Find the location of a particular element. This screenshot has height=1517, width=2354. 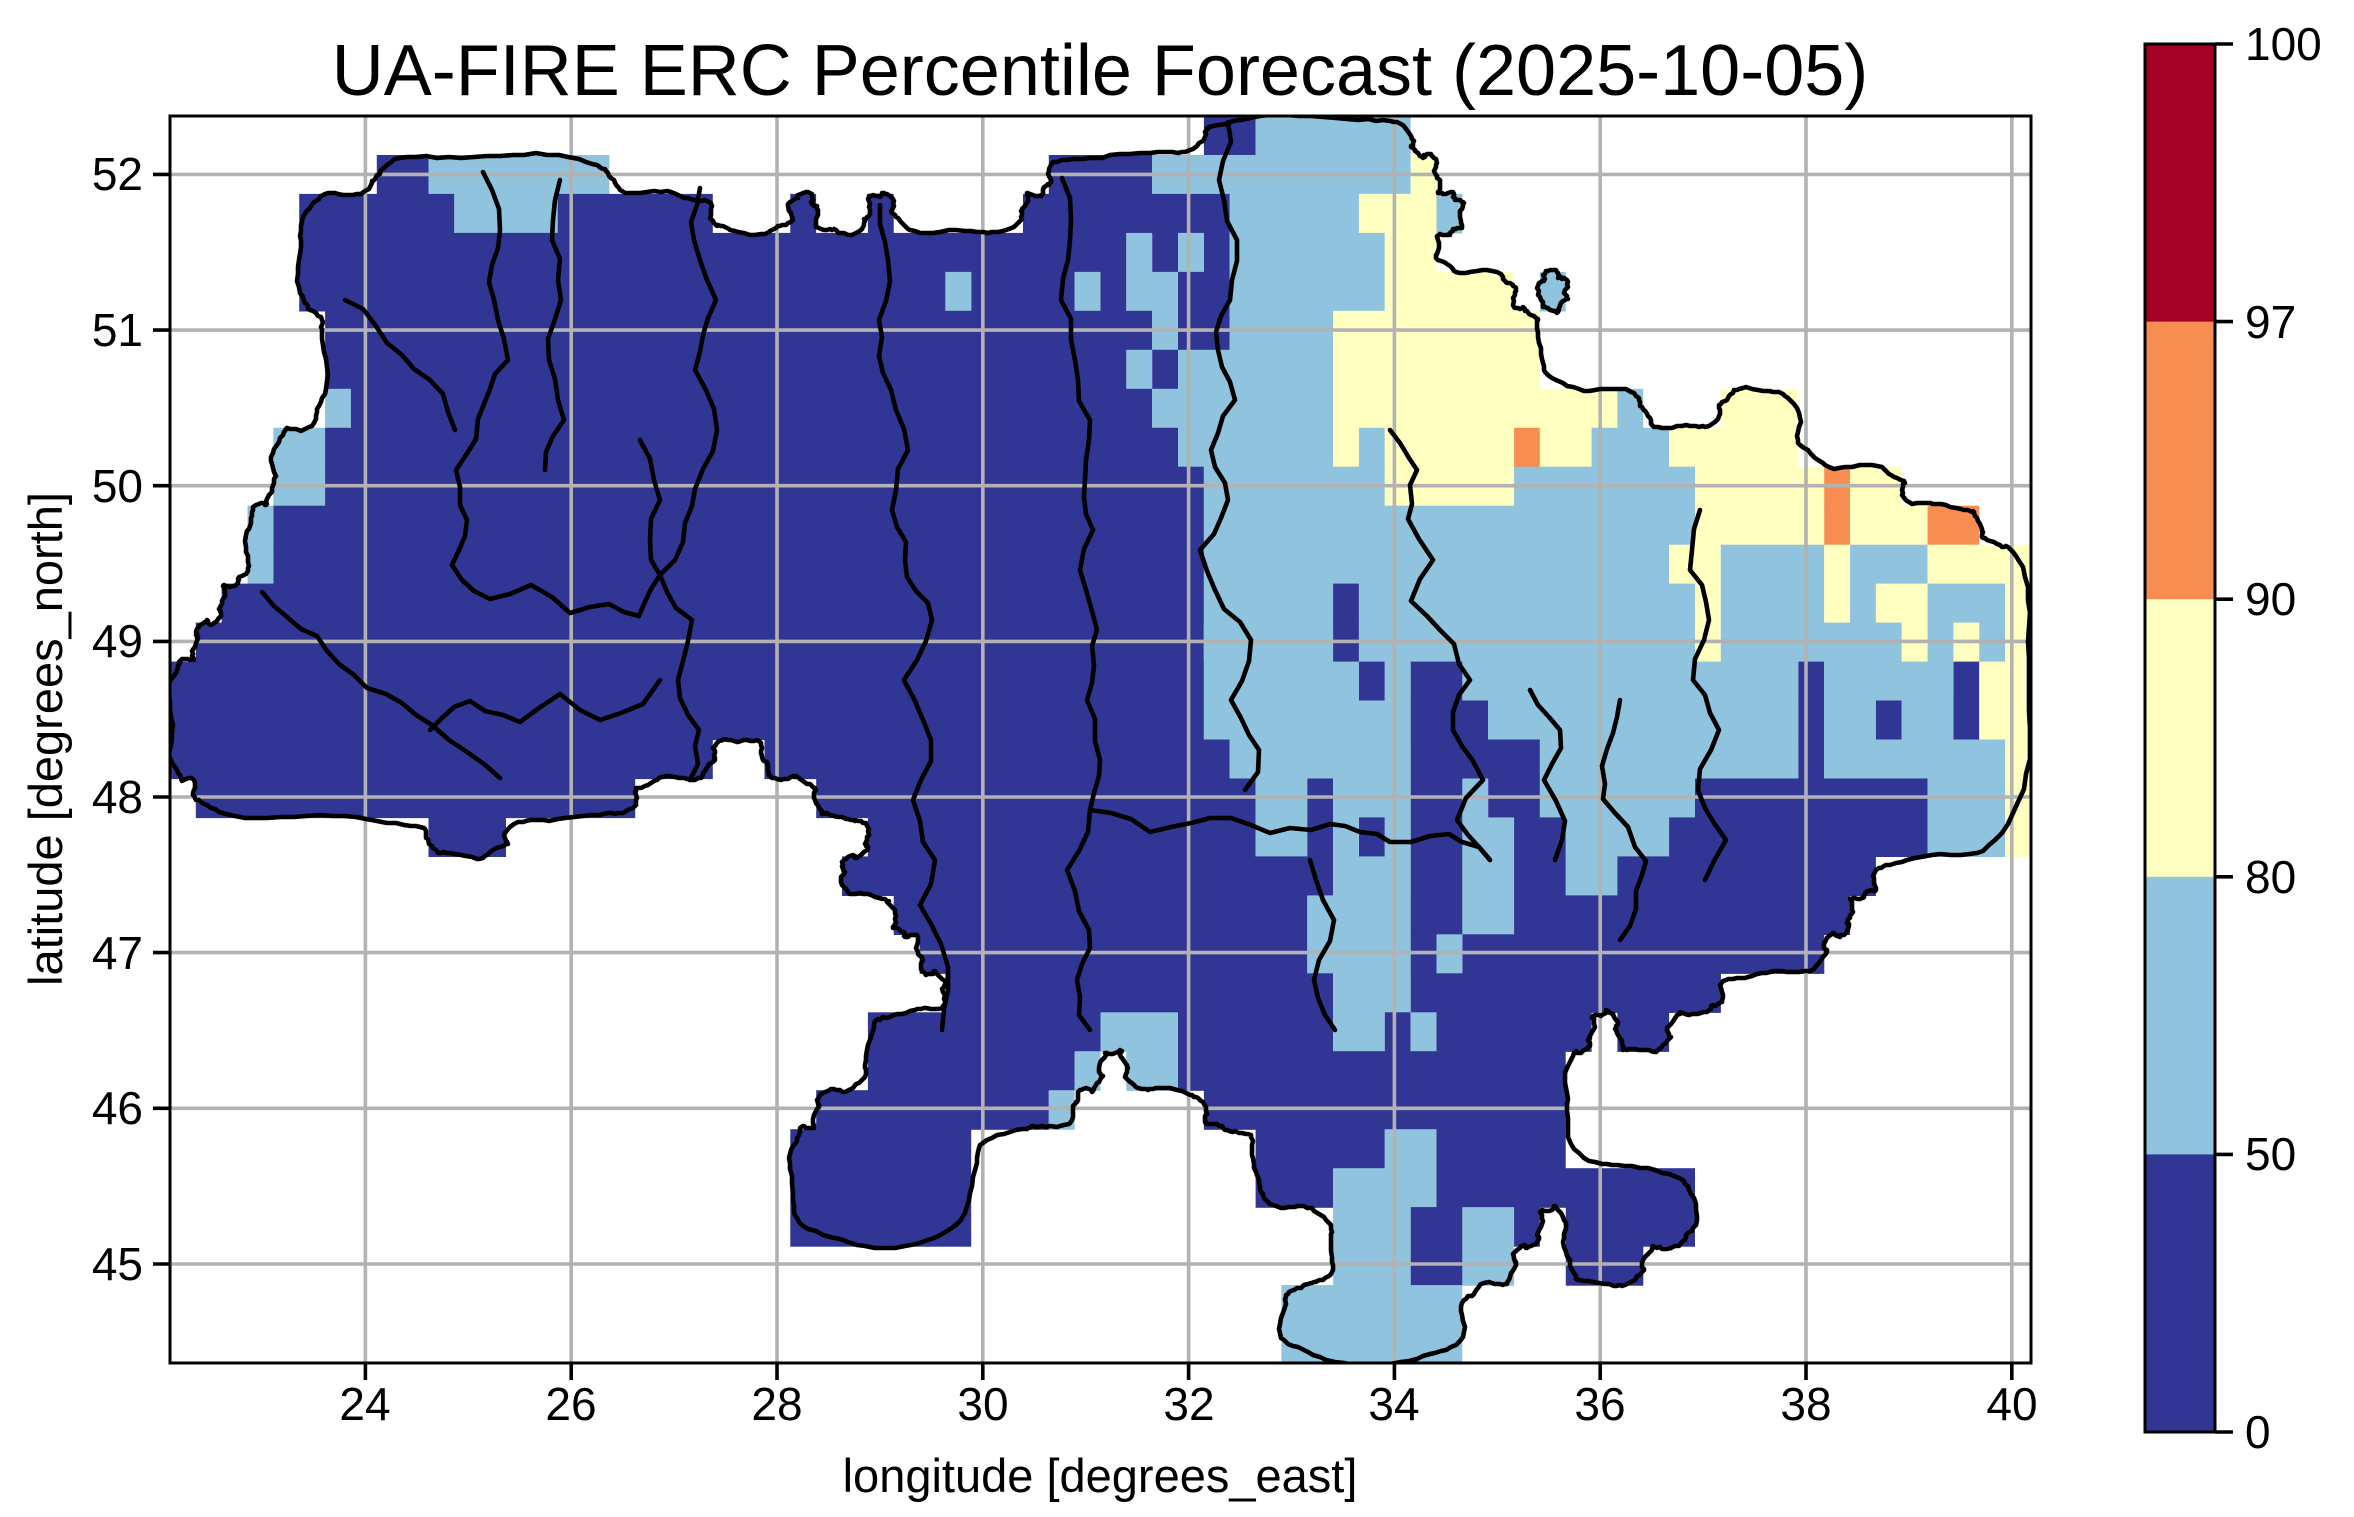

svg-text: 45 is located at coordinates (117, 1264).